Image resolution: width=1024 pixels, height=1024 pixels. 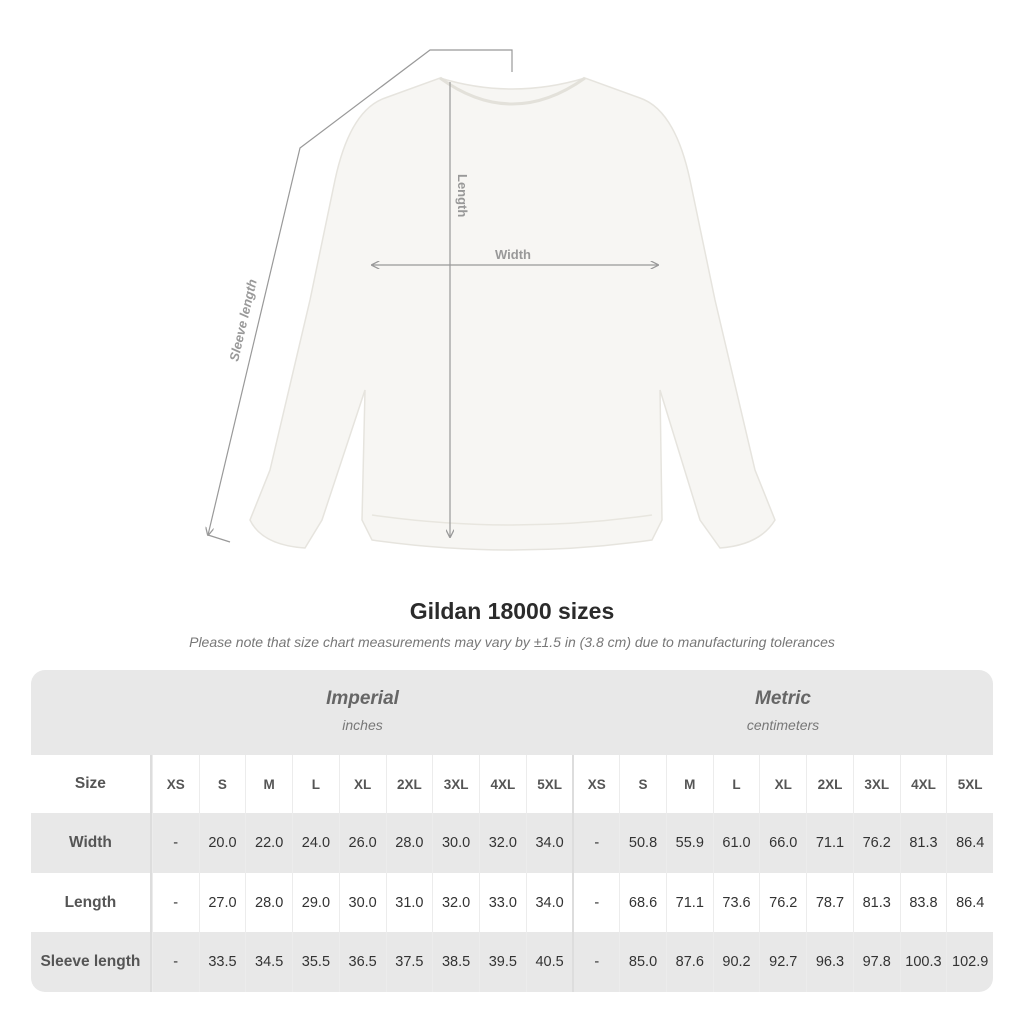 I want to click on table-cell: 100.3, so click(x=923, y=962).